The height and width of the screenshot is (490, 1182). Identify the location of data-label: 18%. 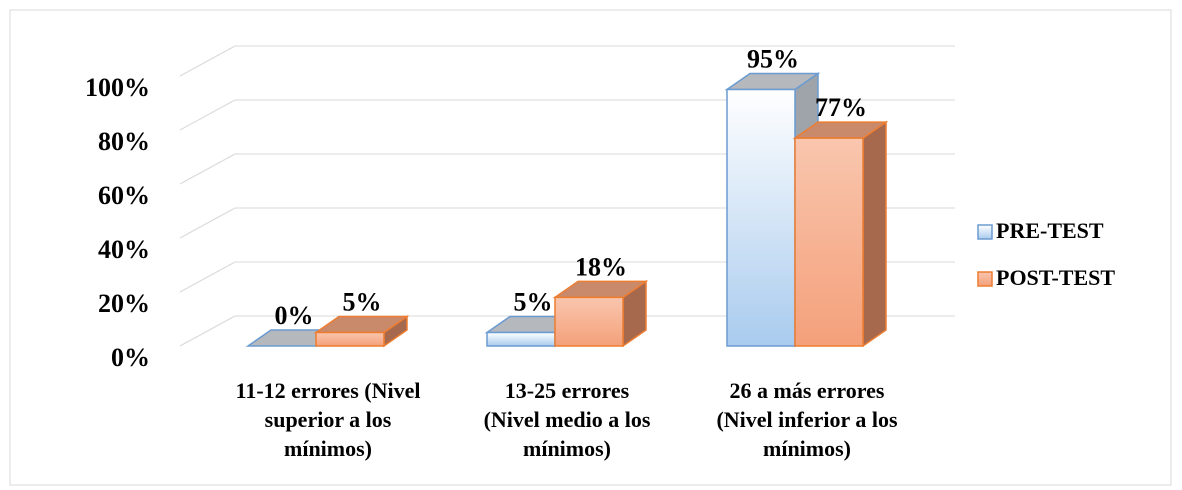
(601, 266).